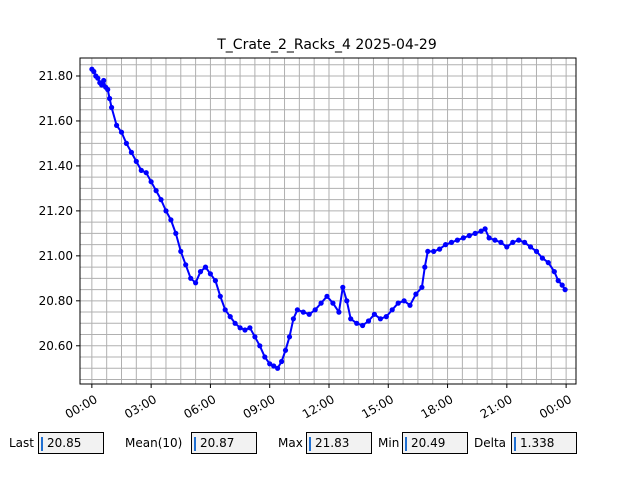  Describe the element at coordinates (64, 443) in the screenshot. I see `last-value: 20.85` at that location.